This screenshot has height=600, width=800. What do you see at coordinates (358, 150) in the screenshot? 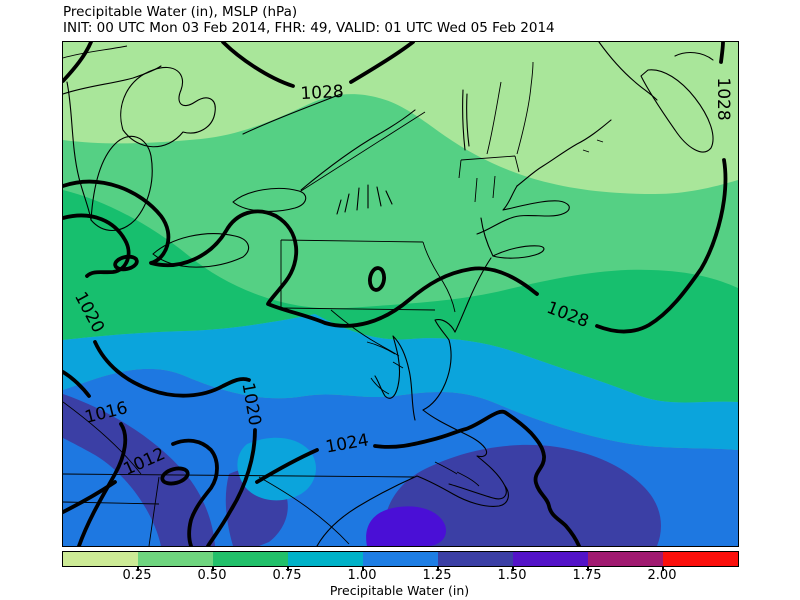
I see `st-lawrence-river` at bounding box center [358, 150].